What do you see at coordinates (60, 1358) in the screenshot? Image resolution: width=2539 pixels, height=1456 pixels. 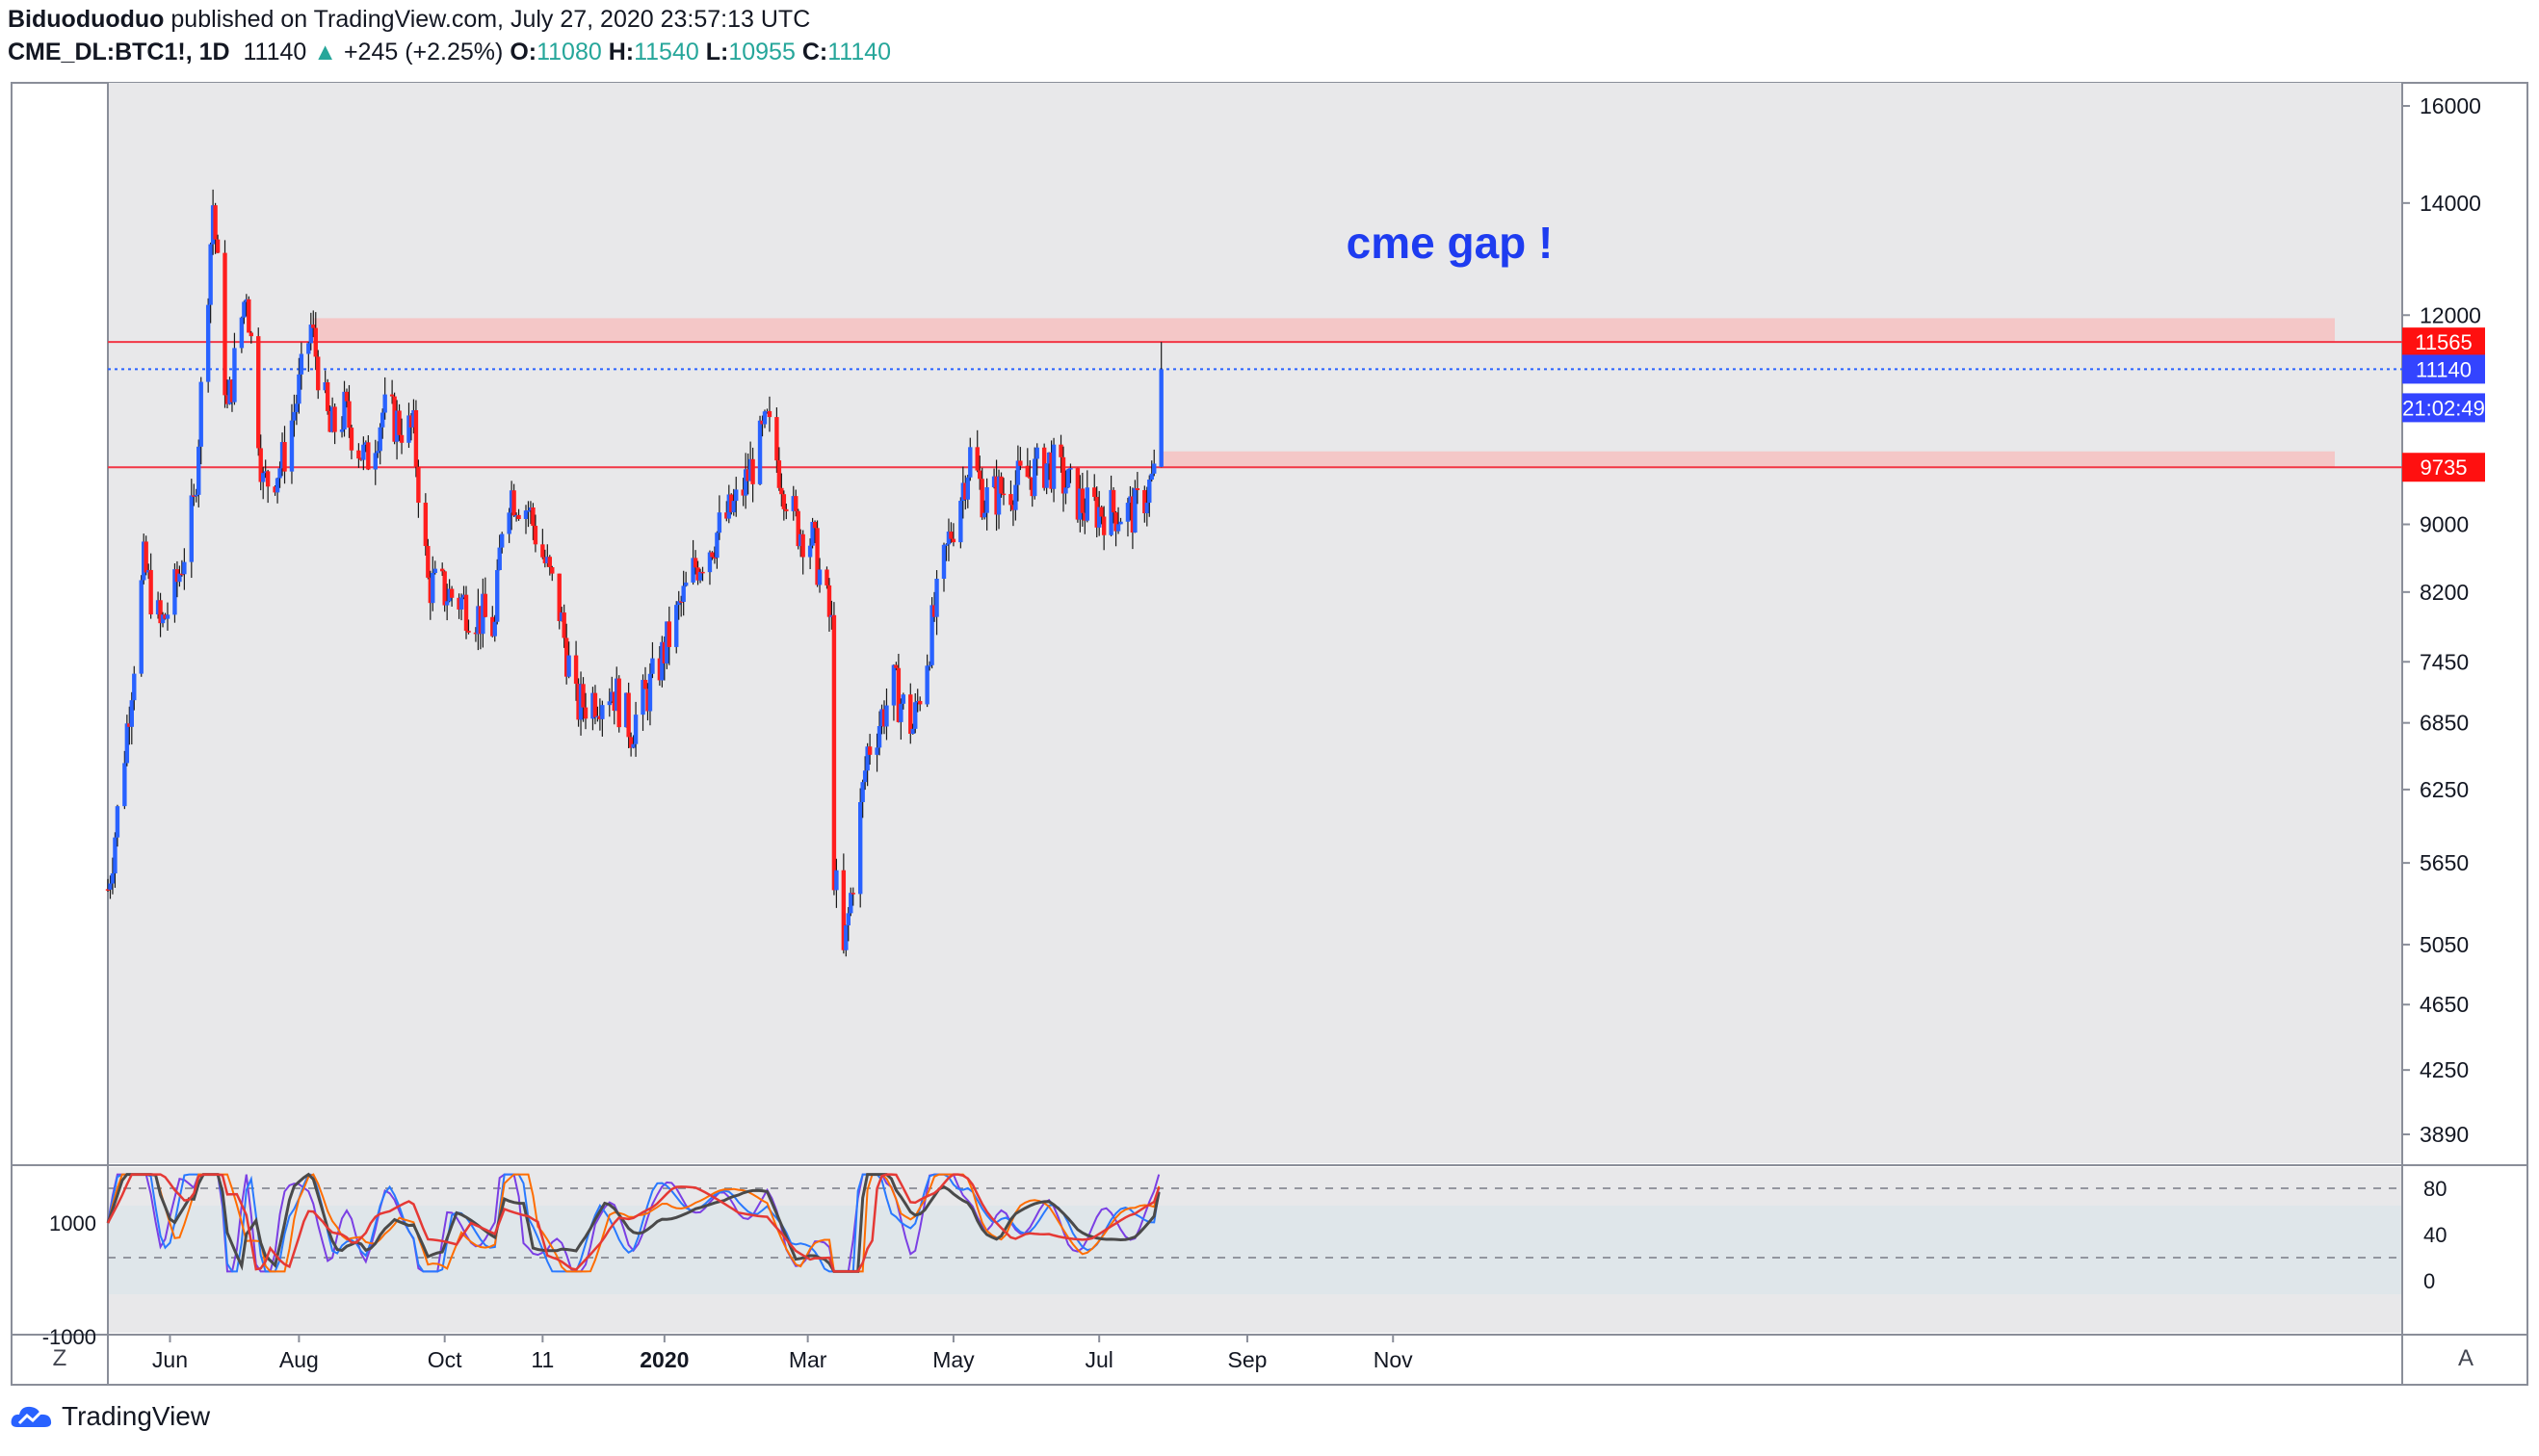 I see `zoom-left-button: Z` at bounding box center [60, 1358].